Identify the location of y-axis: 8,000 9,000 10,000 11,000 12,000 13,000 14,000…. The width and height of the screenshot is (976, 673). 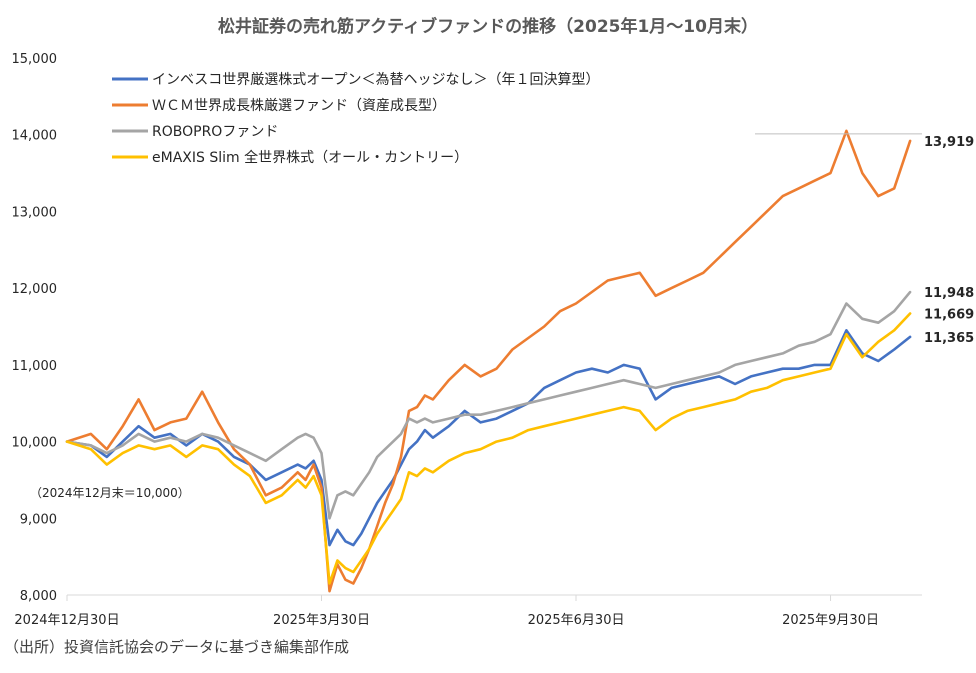
(35, 328).